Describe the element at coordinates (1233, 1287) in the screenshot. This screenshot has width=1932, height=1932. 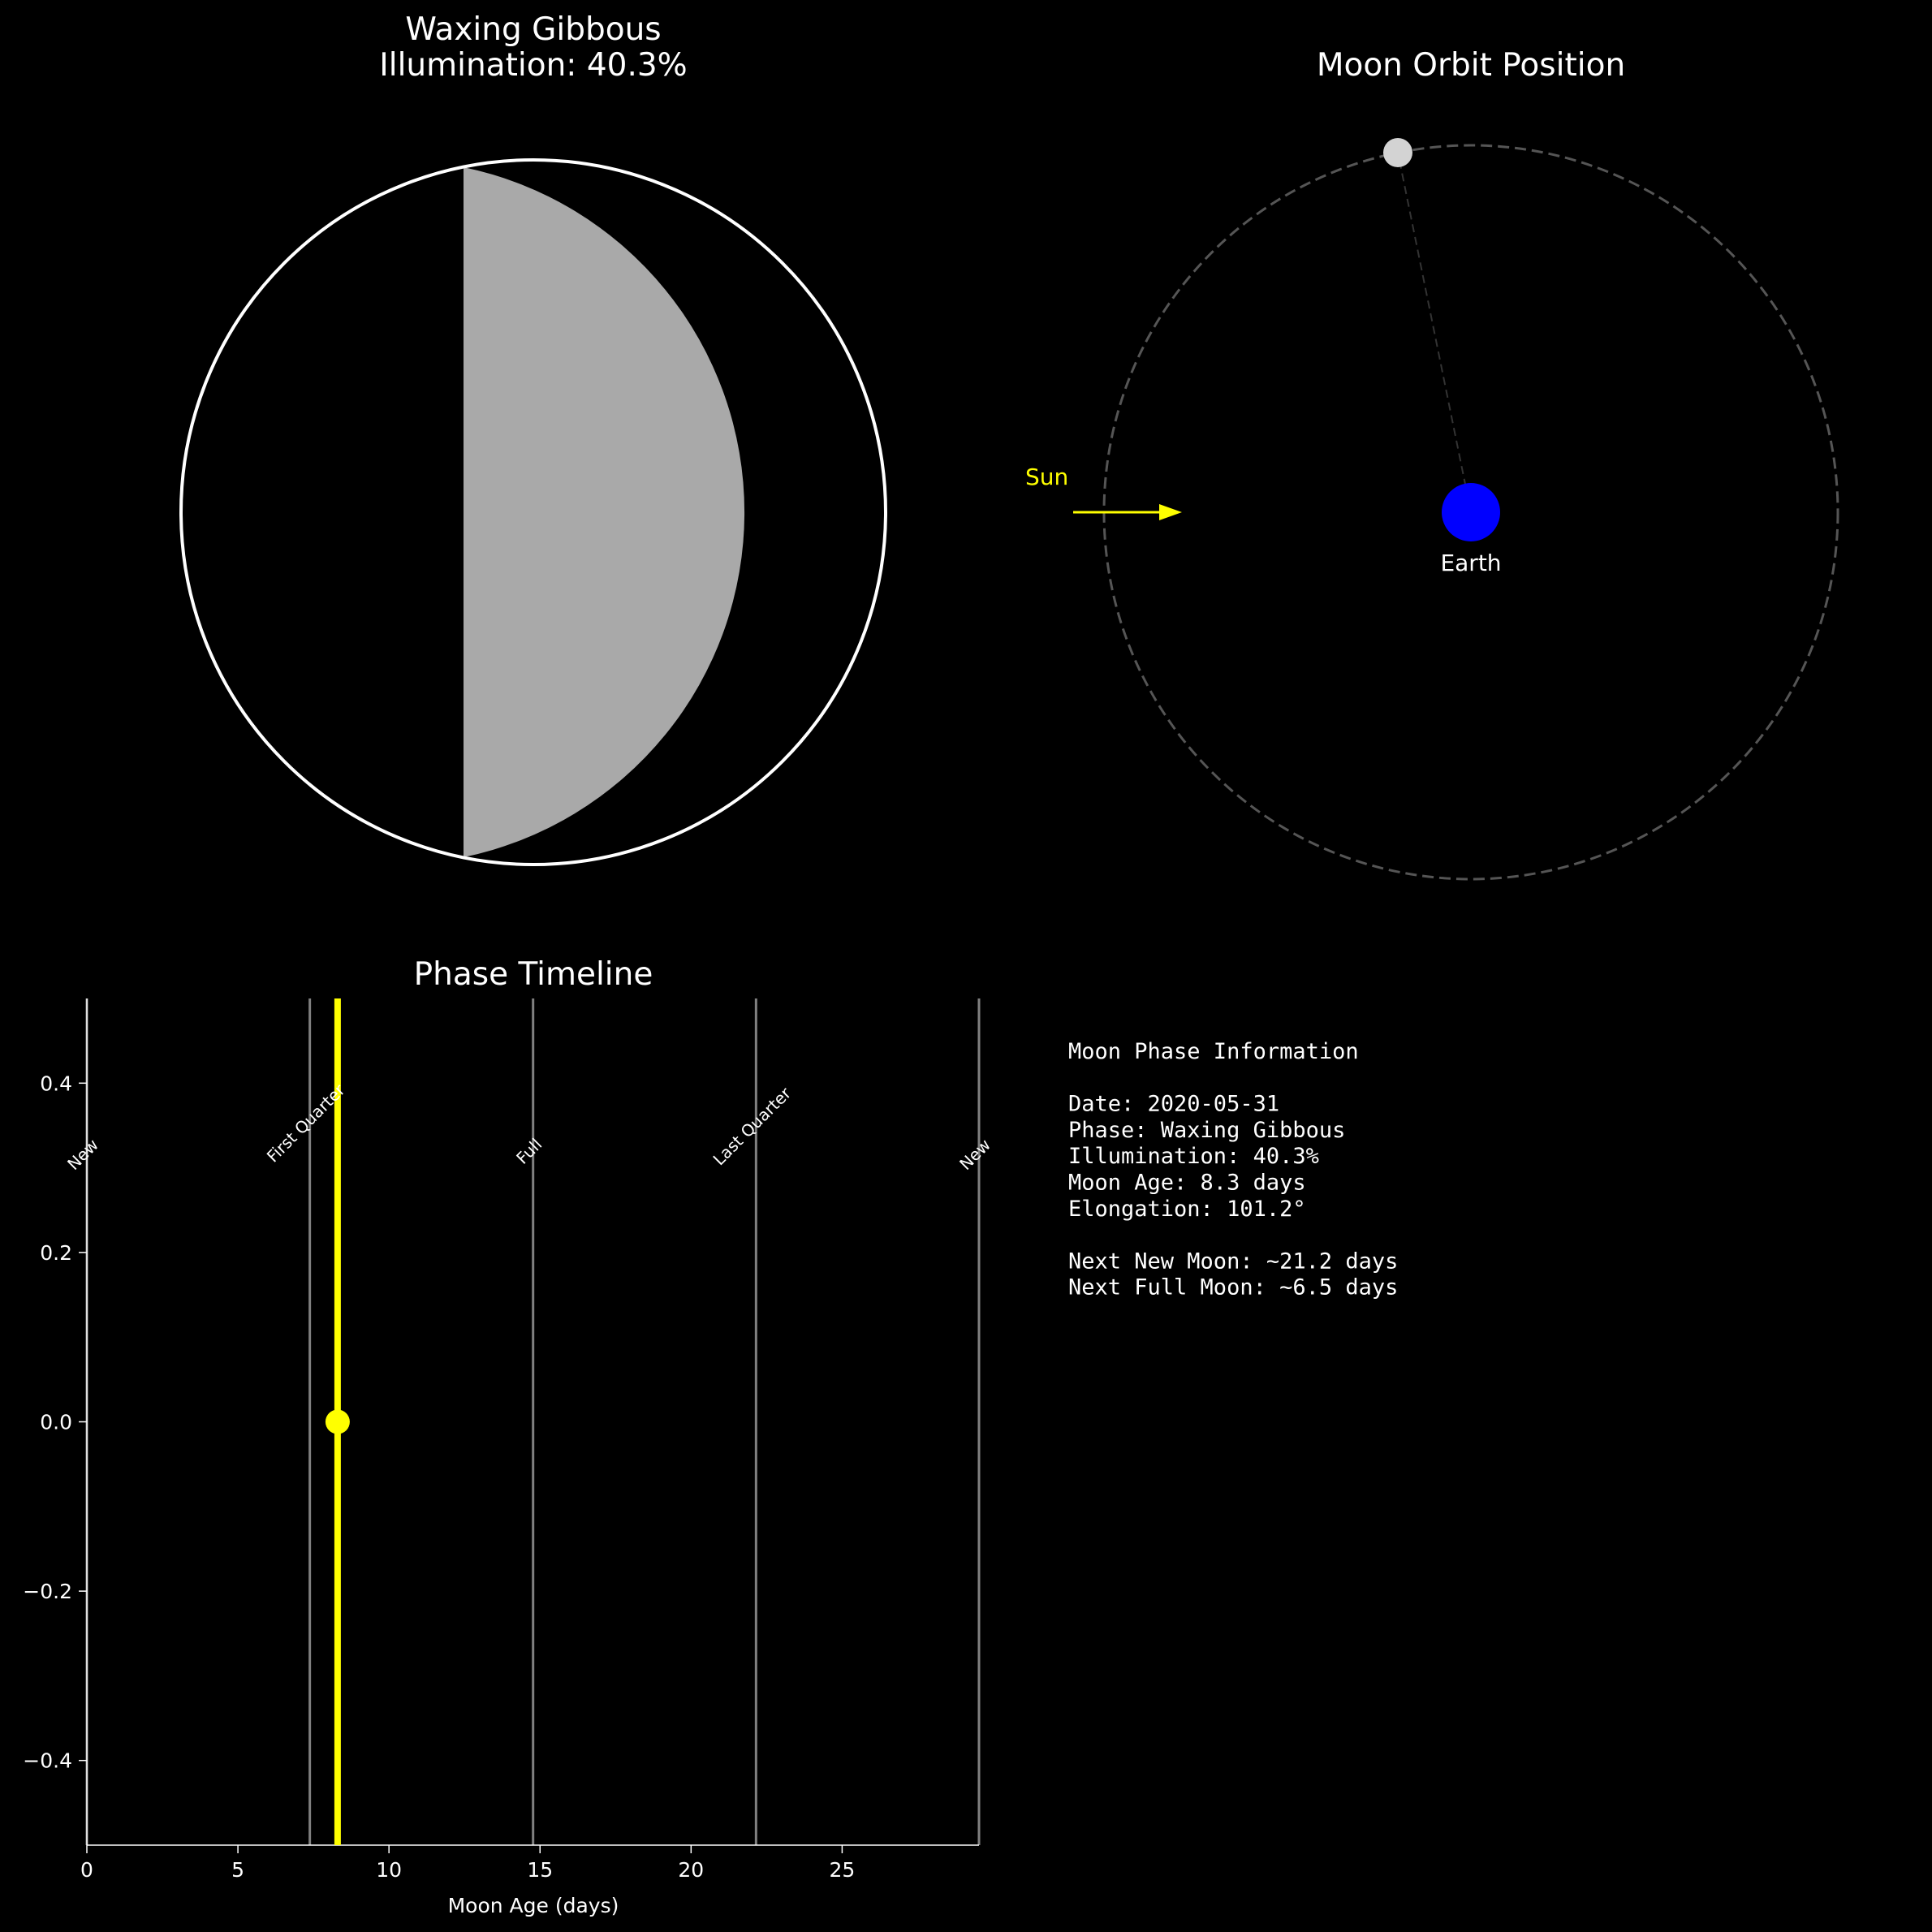
I see `info-line: Next Full Moon: ~6.5 days` at that location.